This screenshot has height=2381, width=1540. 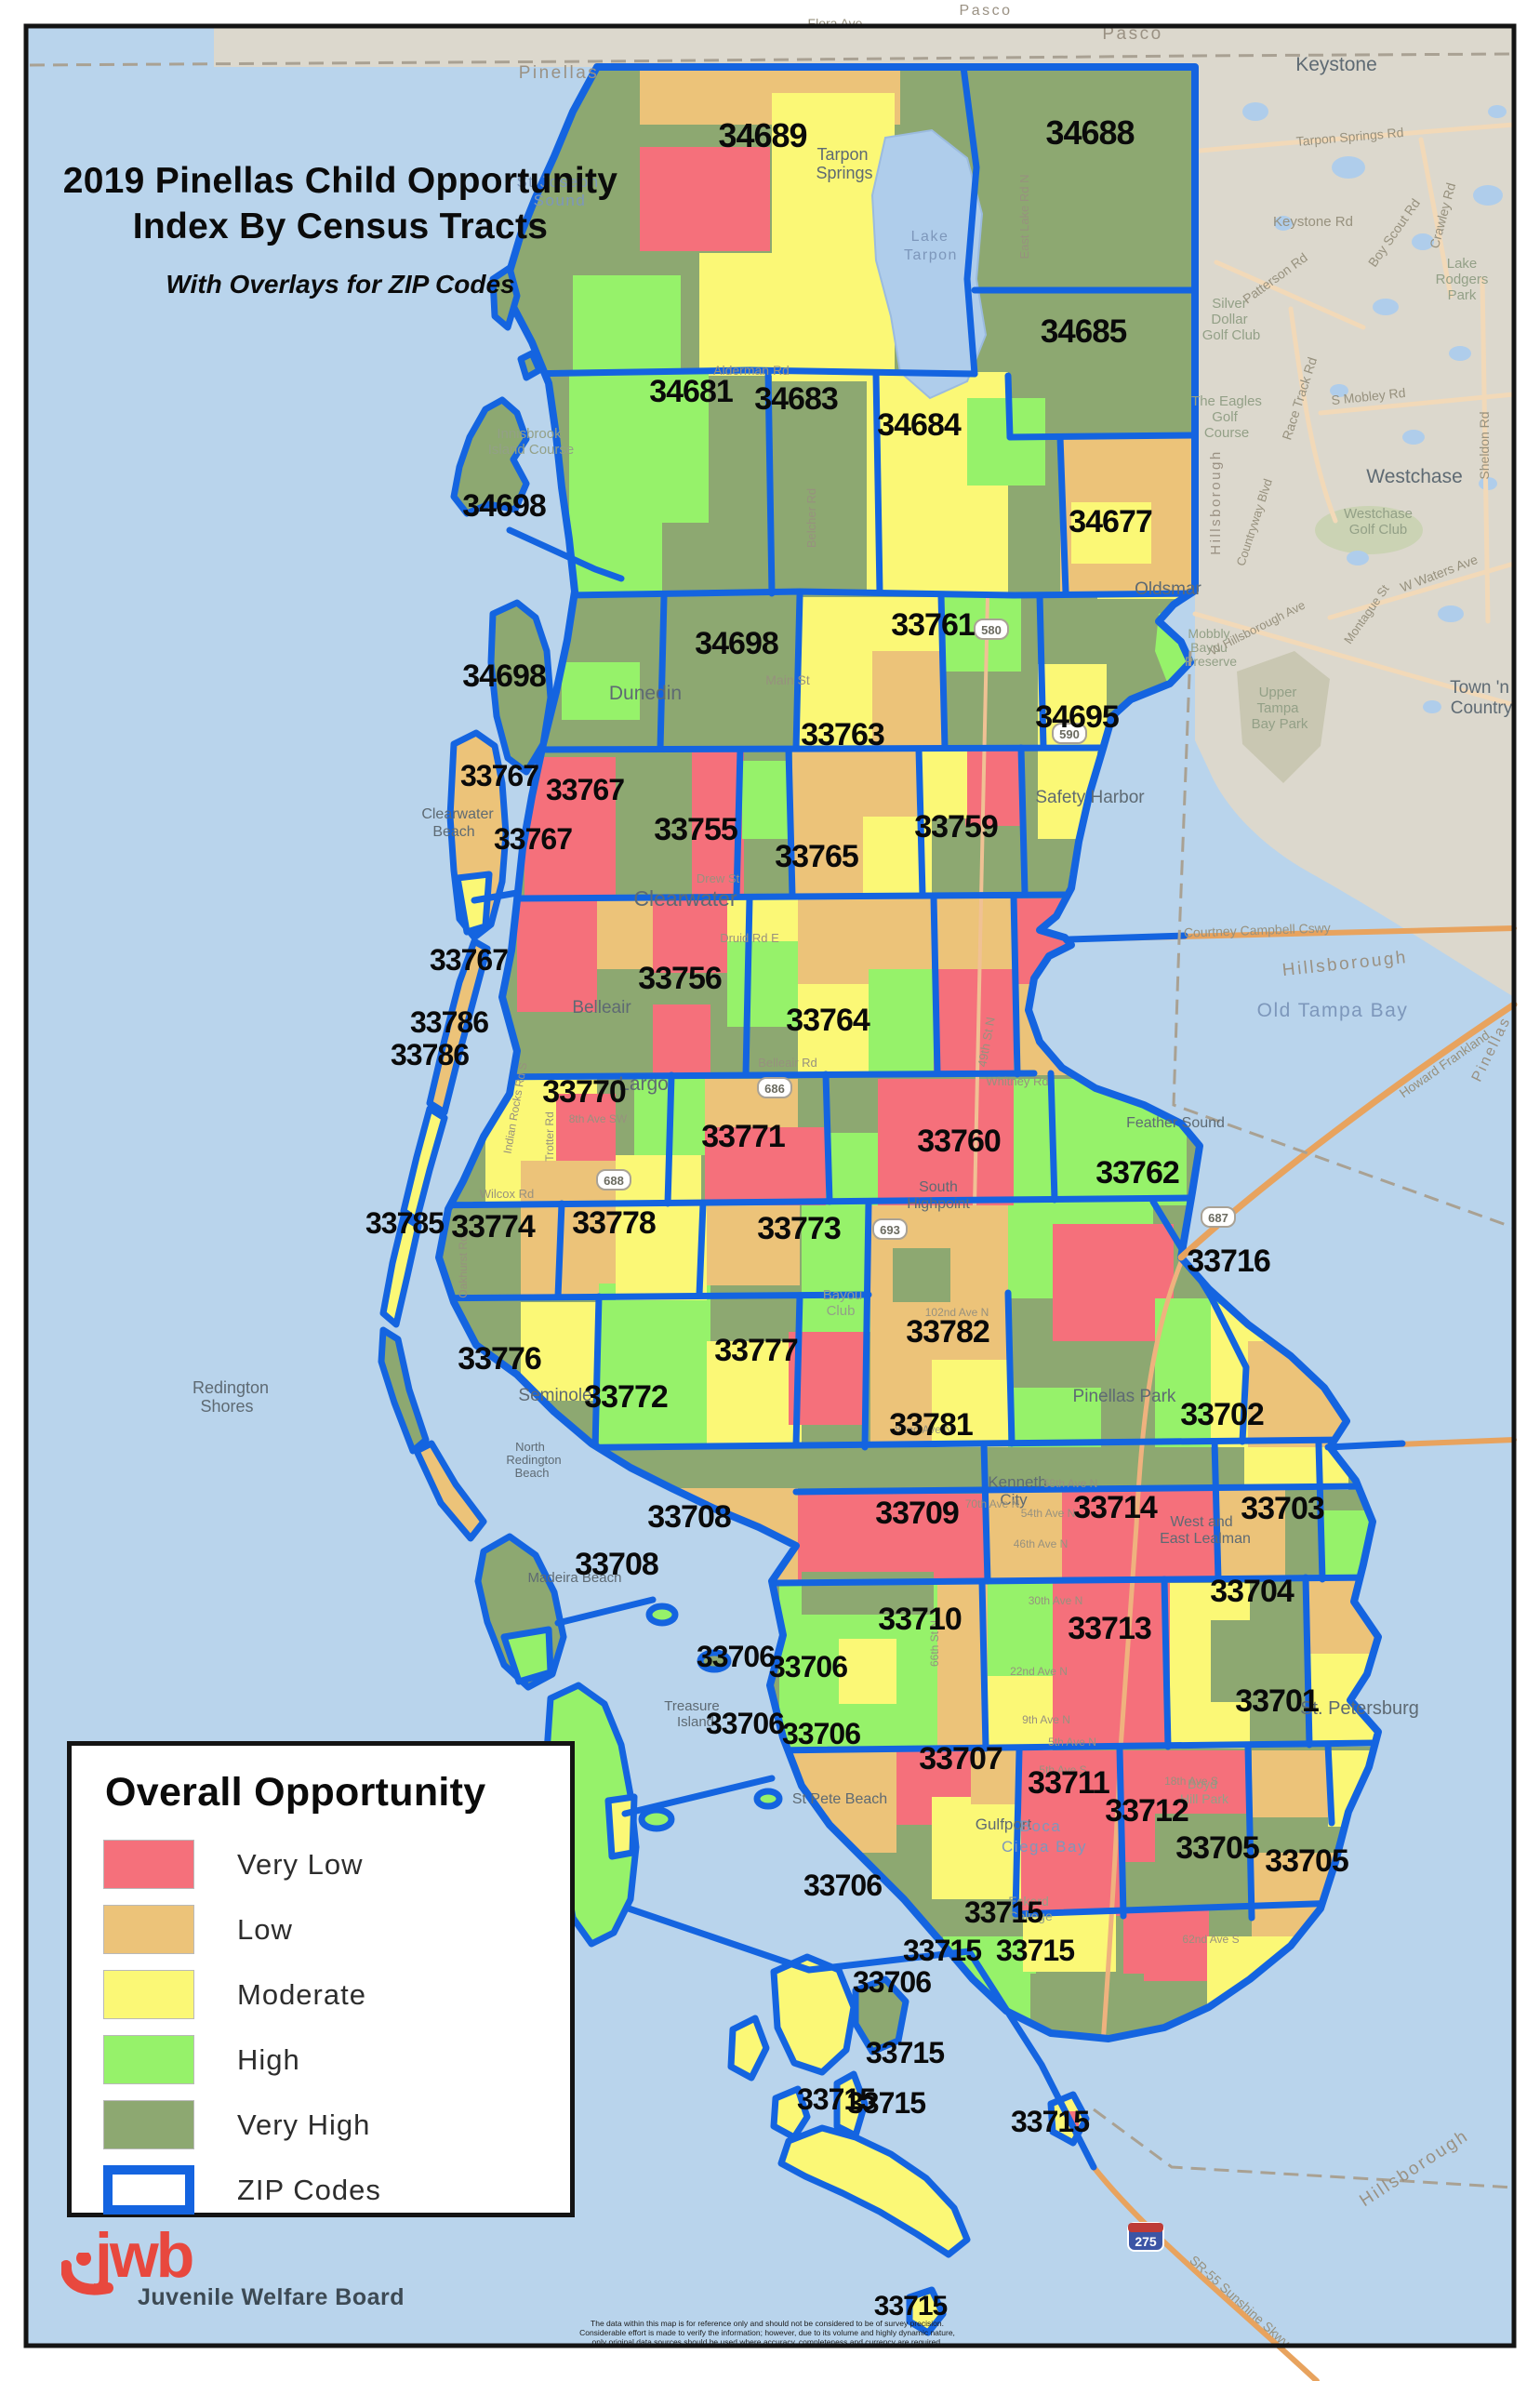 What do you see at coordinates (695, 829) in the screenshot?
I see `zip-code-label: 33755` at bounding box center [695, 829].